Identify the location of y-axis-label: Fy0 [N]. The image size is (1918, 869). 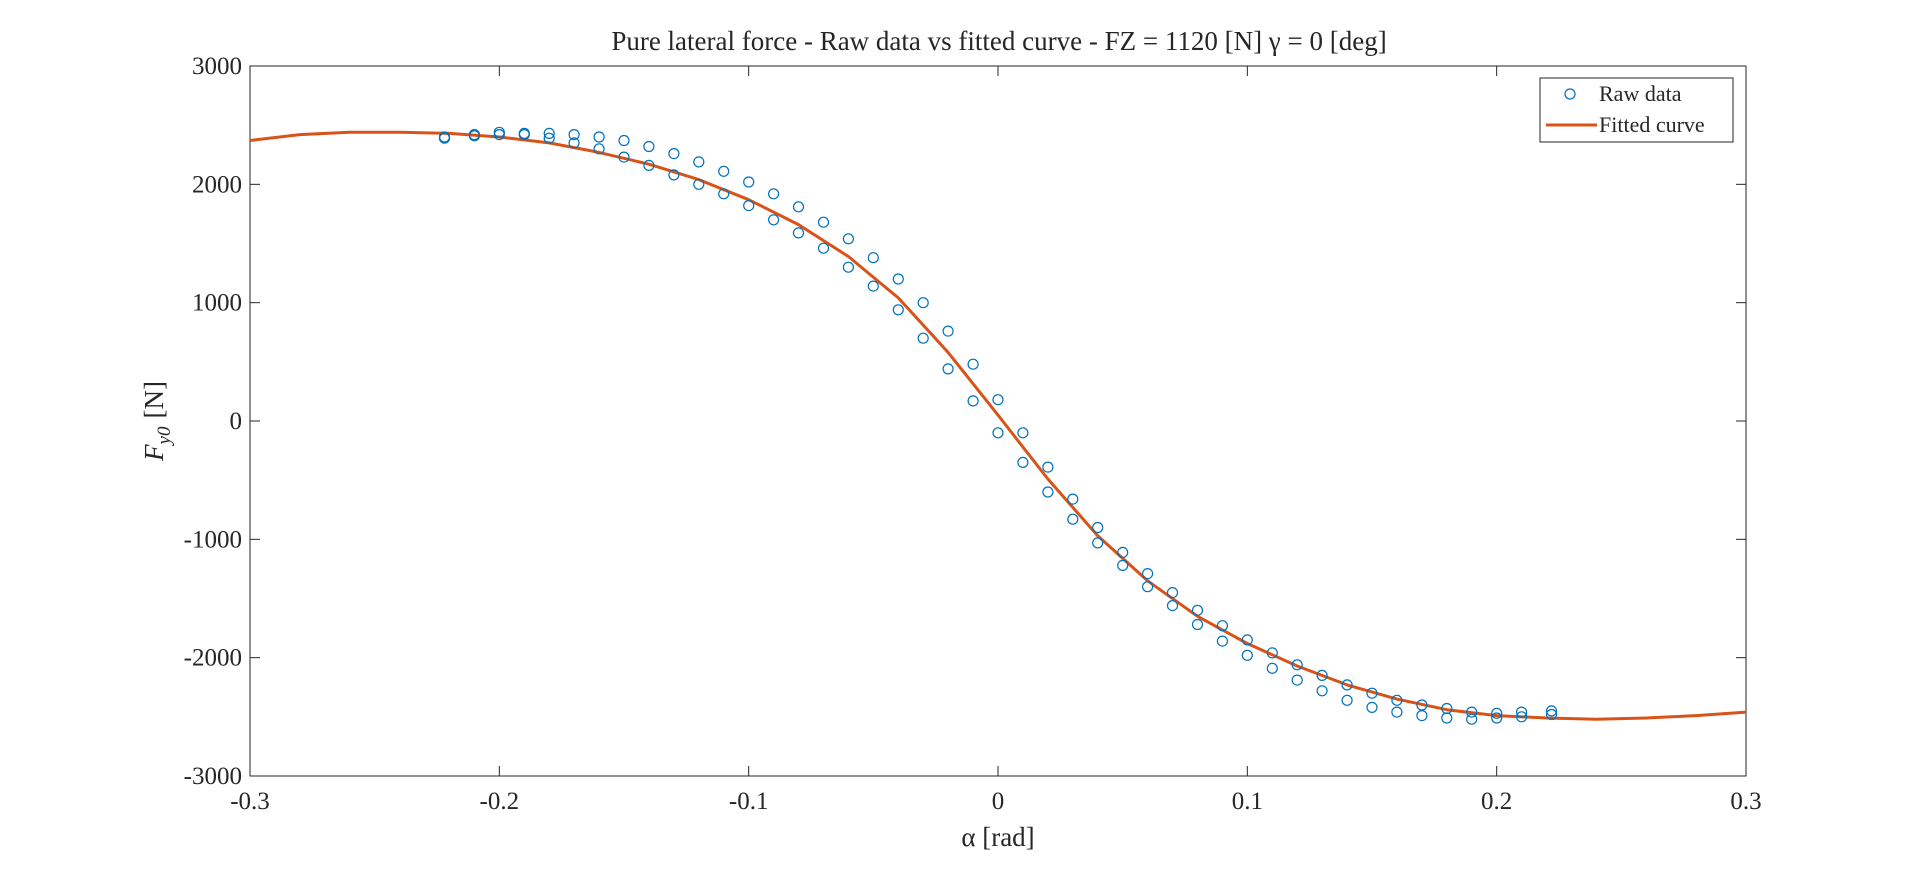
(157, 421).